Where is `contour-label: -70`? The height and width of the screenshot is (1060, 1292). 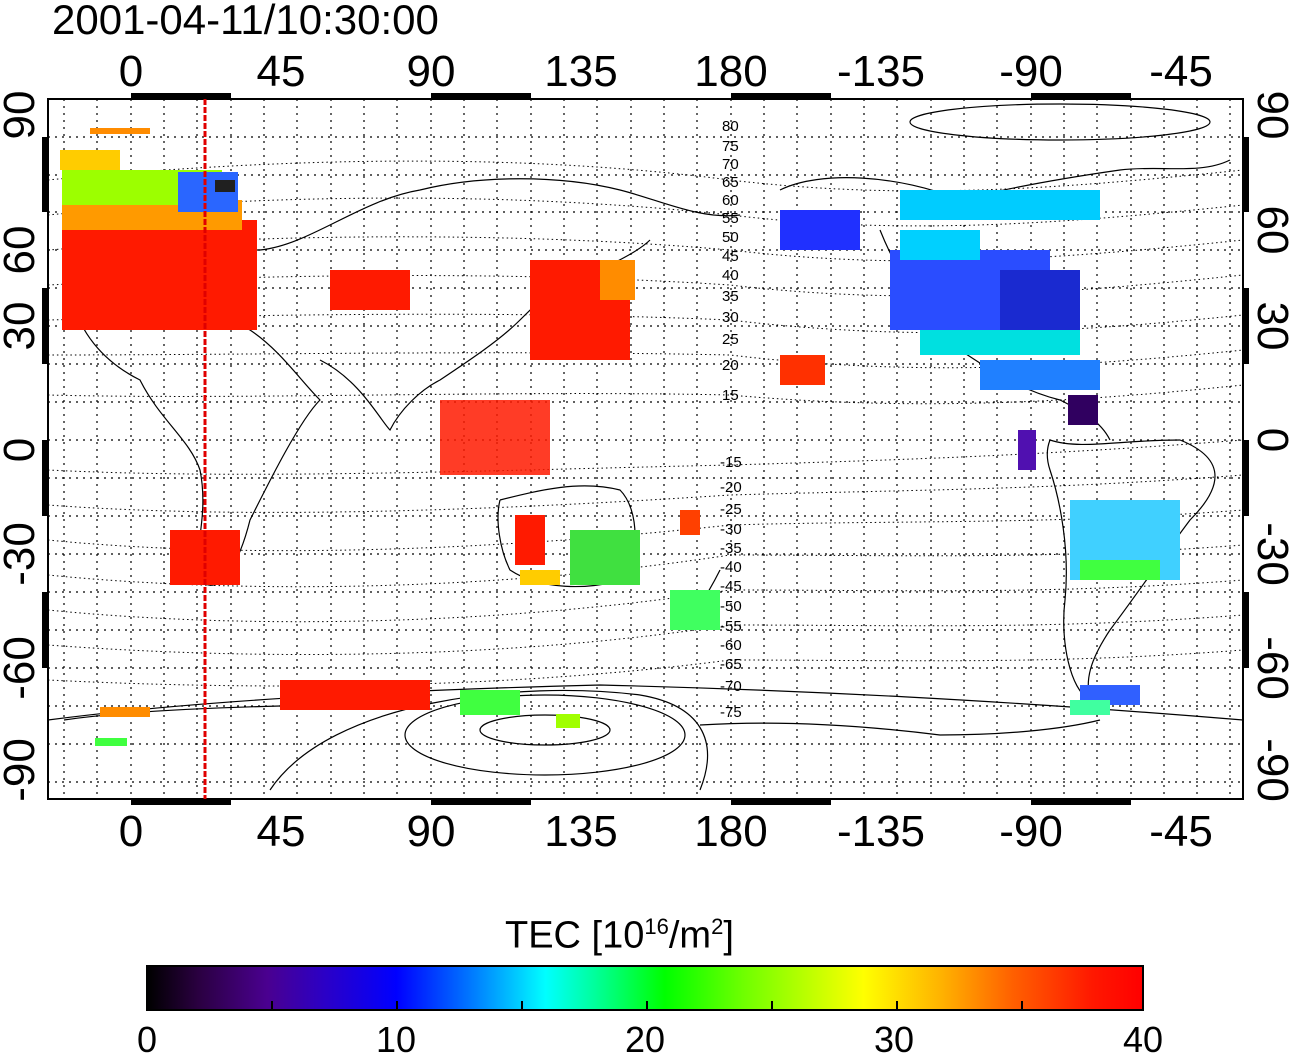 contour-label: -70 is located at coordinates (731, 686).